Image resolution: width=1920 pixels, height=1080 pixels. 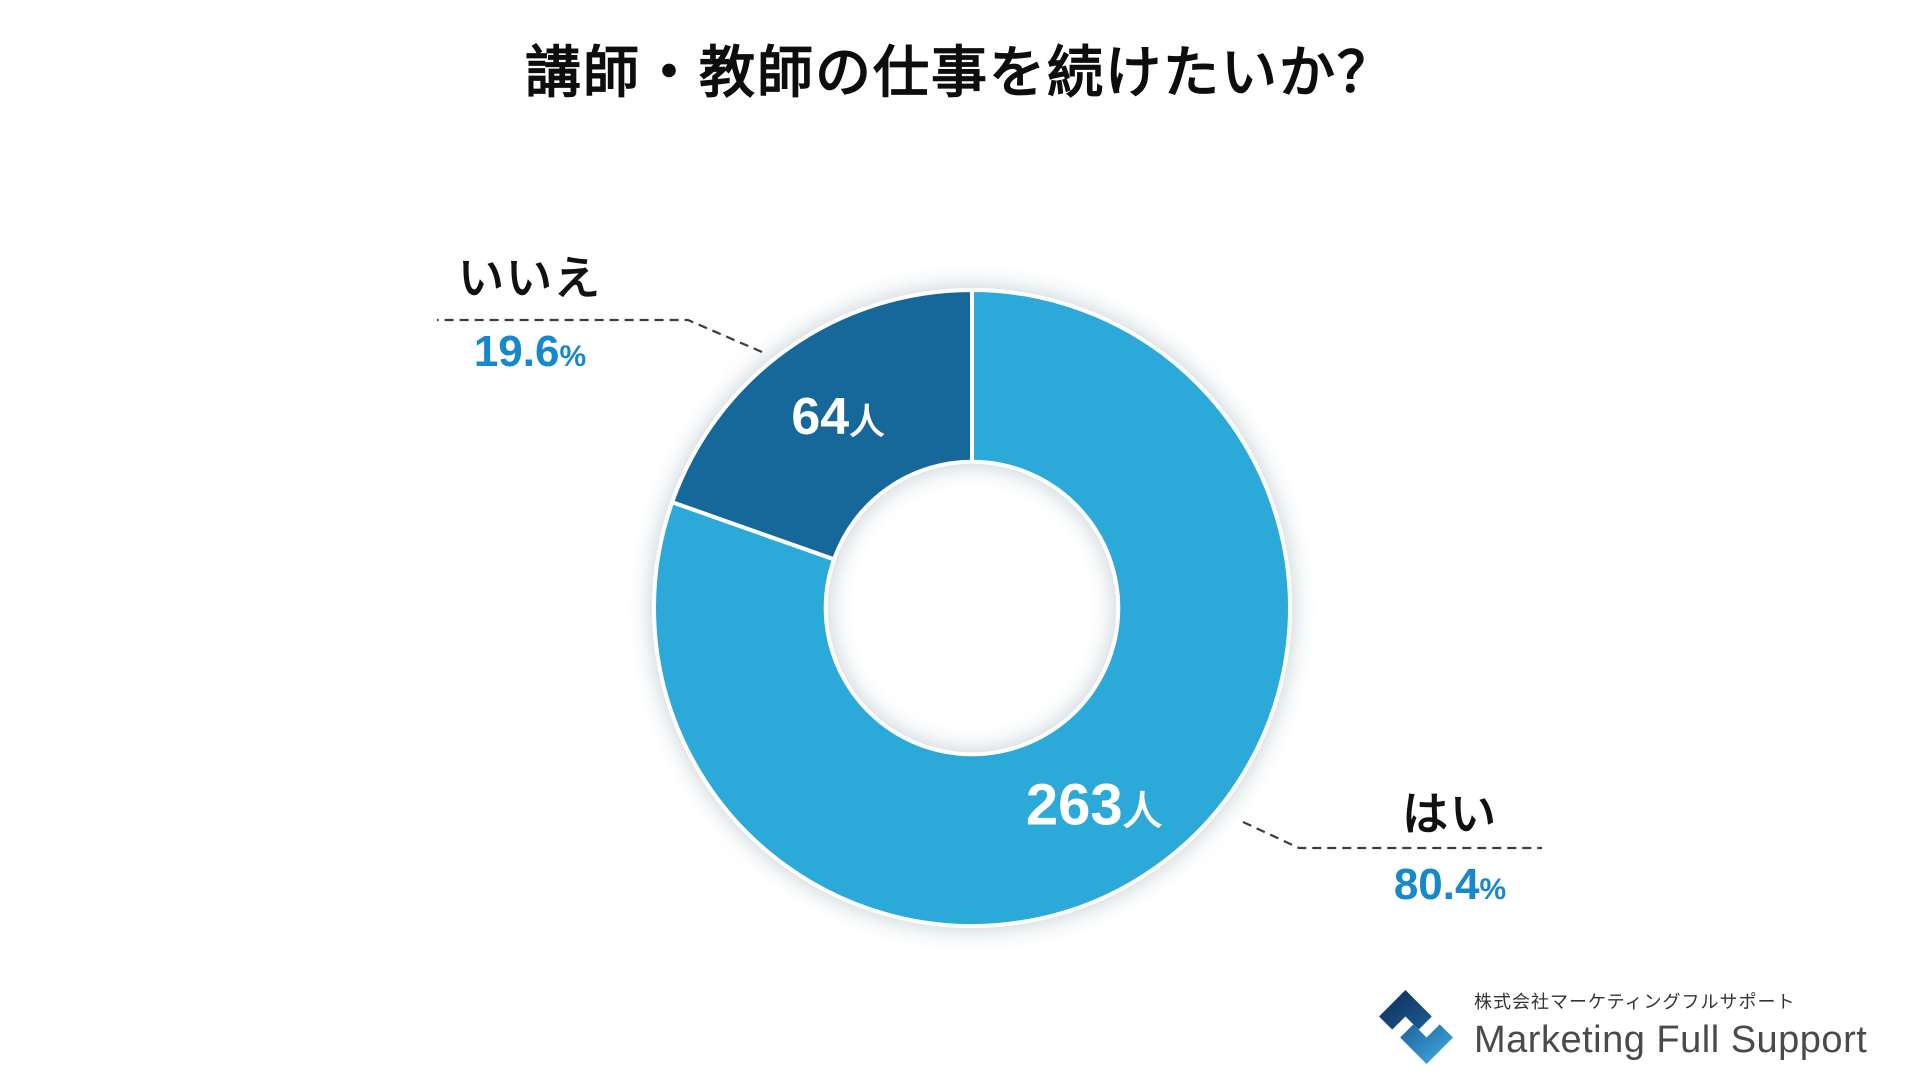 I want to click on callout-yes: はい 80.4%, so click(x=1450, y=847).